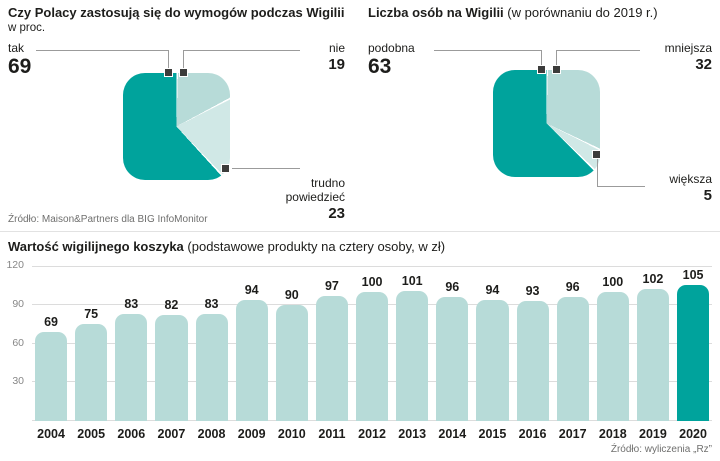 The width and height of the screenshot is (720, 461). I want to click on bar-2015: 94, so click(492, 343).